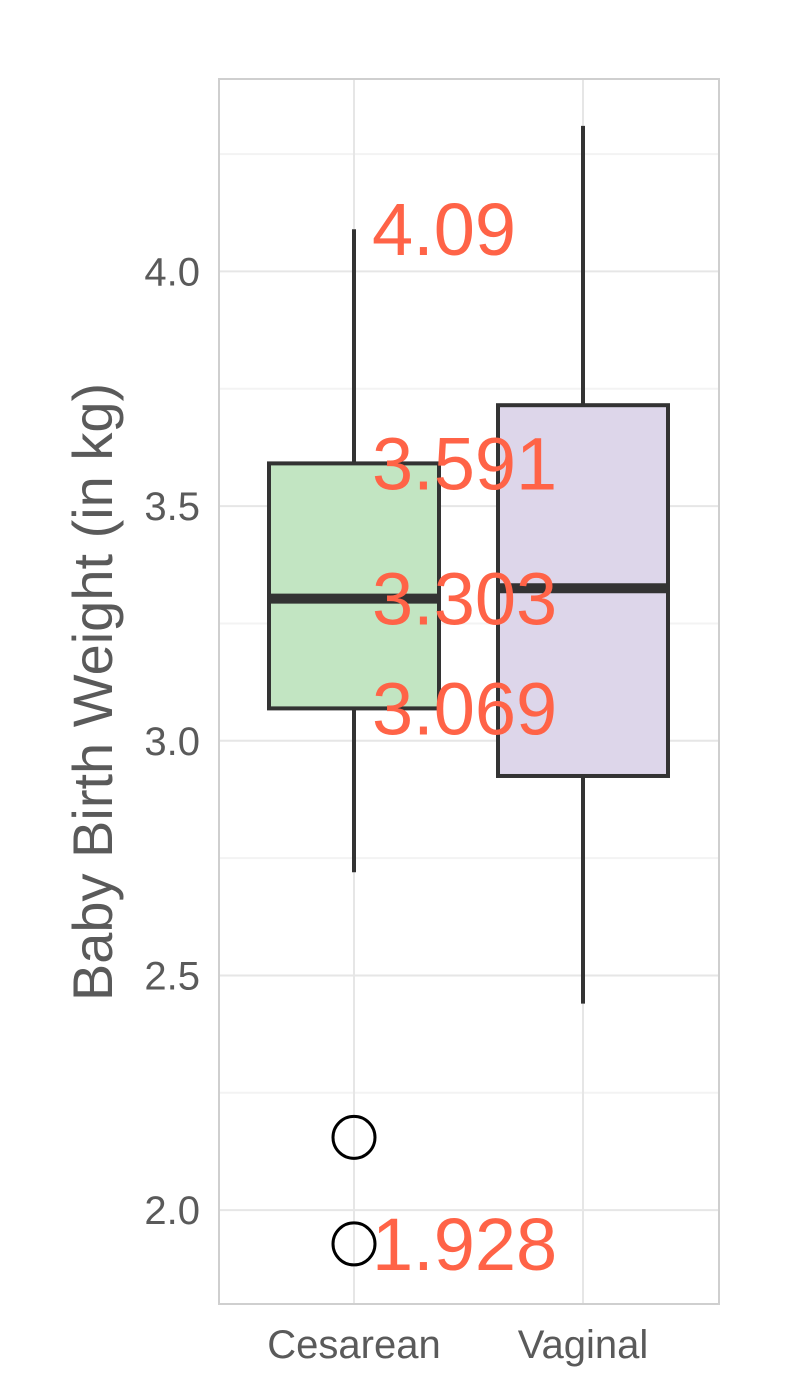  I want to click on y-tick-label: 2.0, so click(172, 1211).